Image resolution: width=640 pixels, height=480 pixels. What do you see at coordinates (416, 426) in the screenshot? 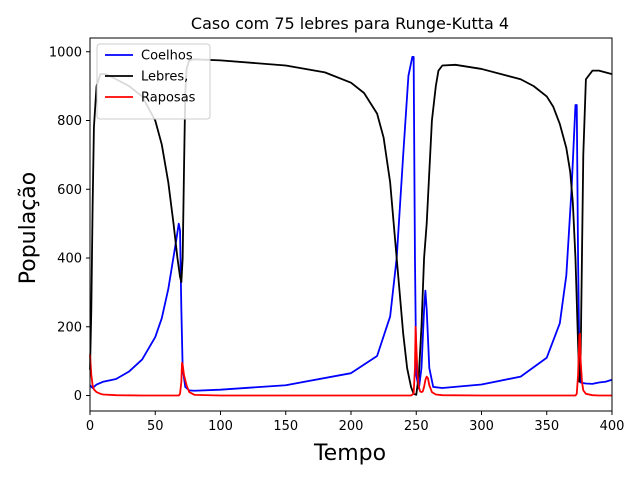
I see `x-tick-label-5: 250` at bounding box center [416, 426].